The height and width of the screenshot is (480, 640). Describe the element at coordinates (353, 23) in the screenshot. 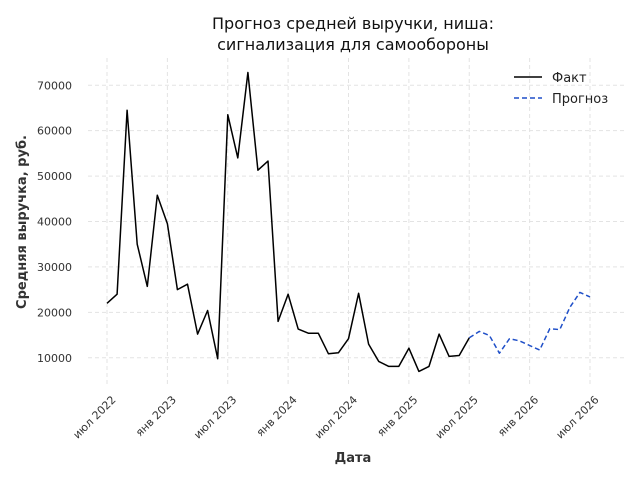

I see `chart-title-line-1: Прогноз средней выручки, ниша:` at that location.